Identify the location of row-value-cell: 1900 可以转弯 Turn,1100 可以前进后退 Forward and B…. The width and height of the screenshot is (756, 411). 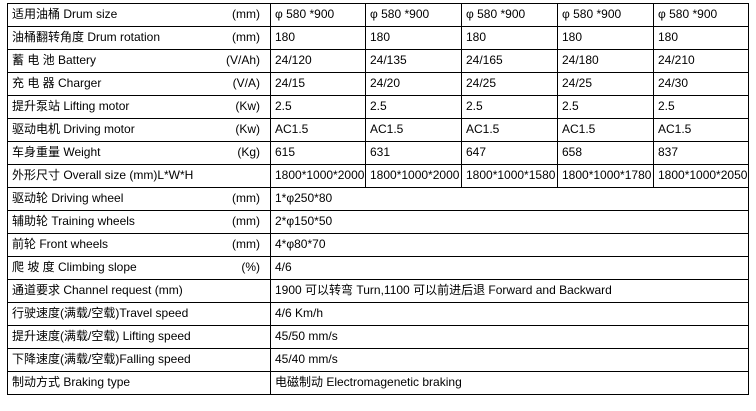
(509, 291).